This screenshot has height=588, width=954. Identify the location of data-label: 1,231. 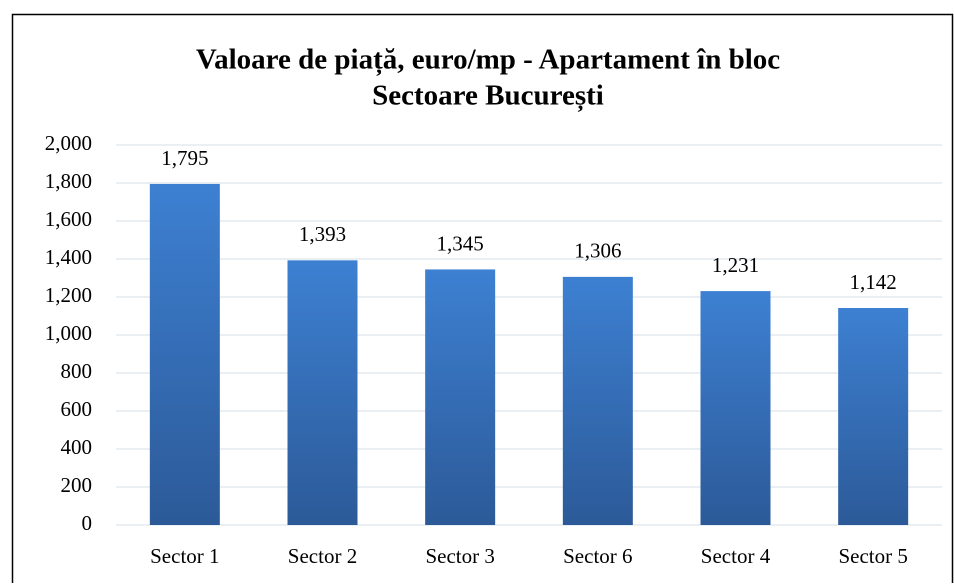
(735, 265).